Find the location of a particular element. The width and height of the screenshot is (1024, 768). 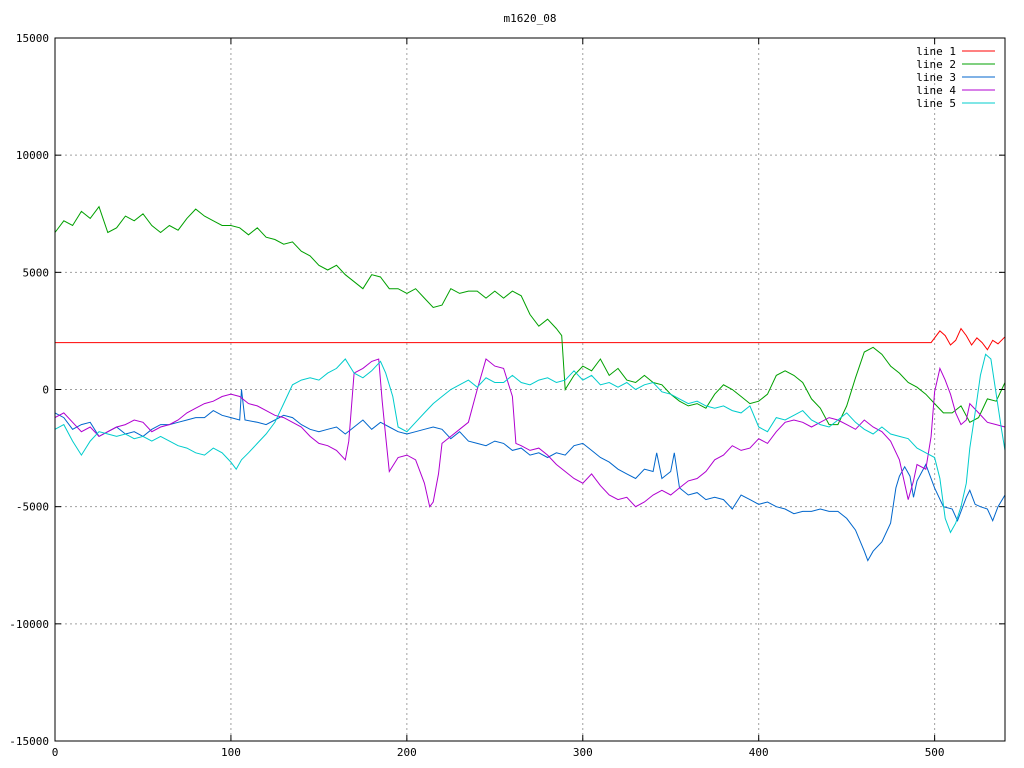

chart-title: m1620_08 is located at coordinates (530, 18).